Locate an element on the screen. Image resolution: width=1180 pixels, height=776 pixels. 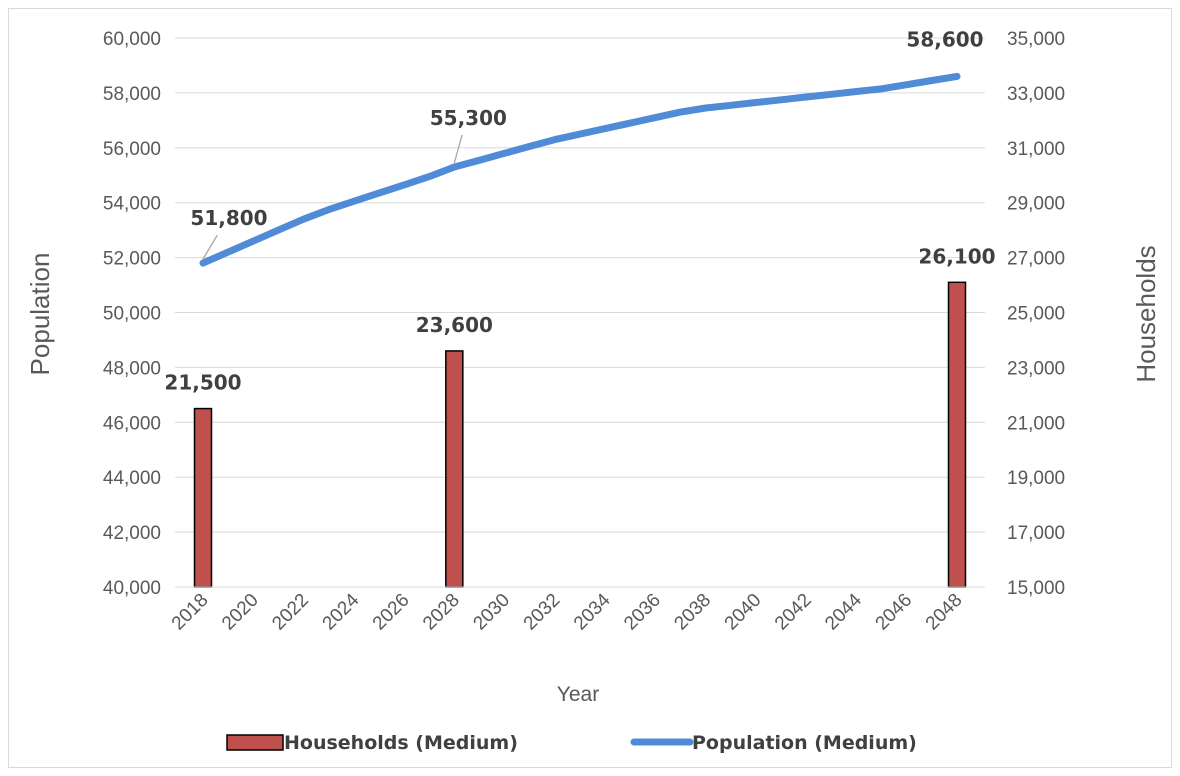
y-right-tick-label: 29,000 is located at coordinates (1036, 204).